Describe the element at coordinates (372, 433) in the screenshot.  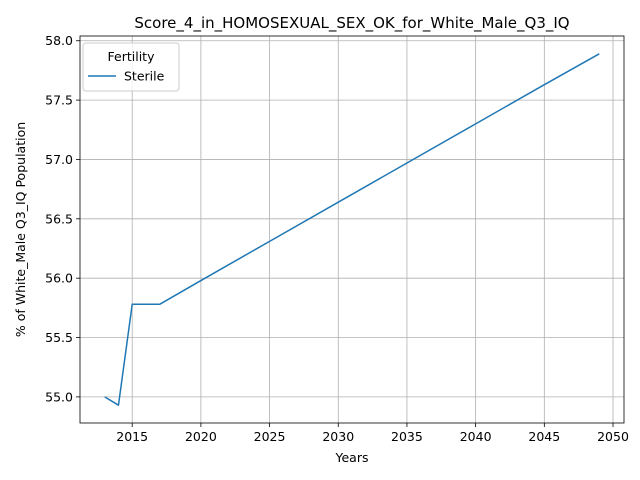
I see `x-axis-ticks: 2015 2020 2025 2030 2035 2040 2045 2050` at that location.